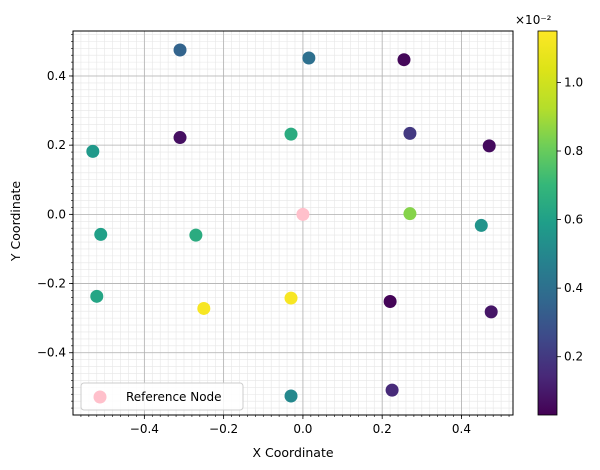 The image size is (600, 470). I want to click on legend-label: Reference Node, so click(174, 397).